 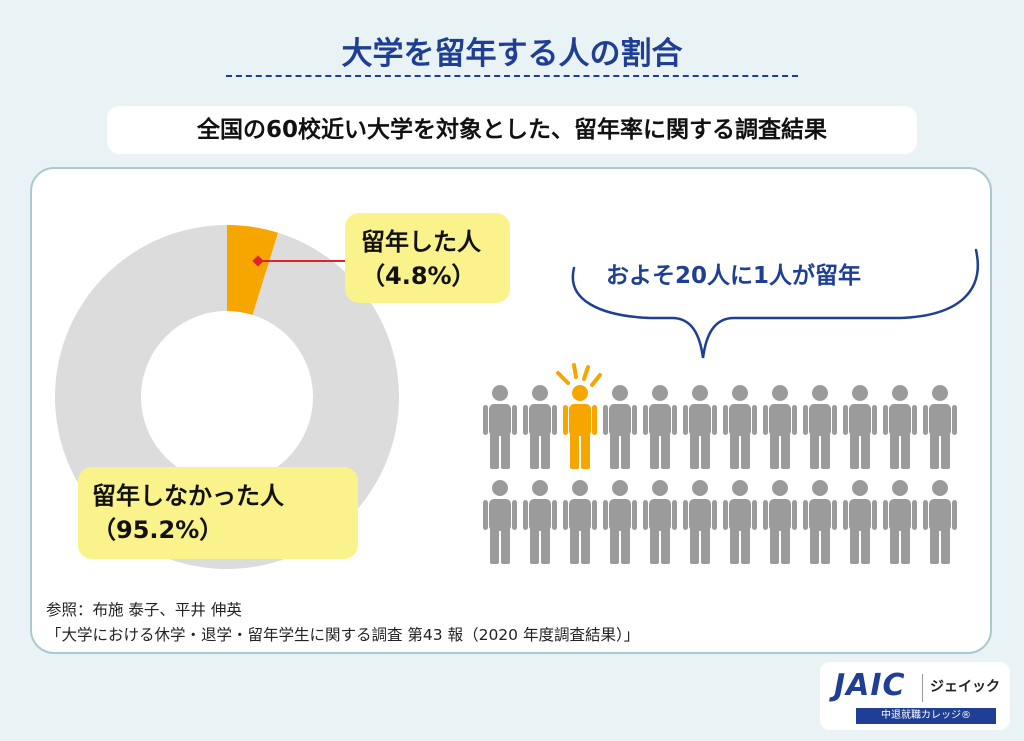 I want to click on reference-authors: 参照：布施 泰子、平井 伸英, so click(x=144, y=610).